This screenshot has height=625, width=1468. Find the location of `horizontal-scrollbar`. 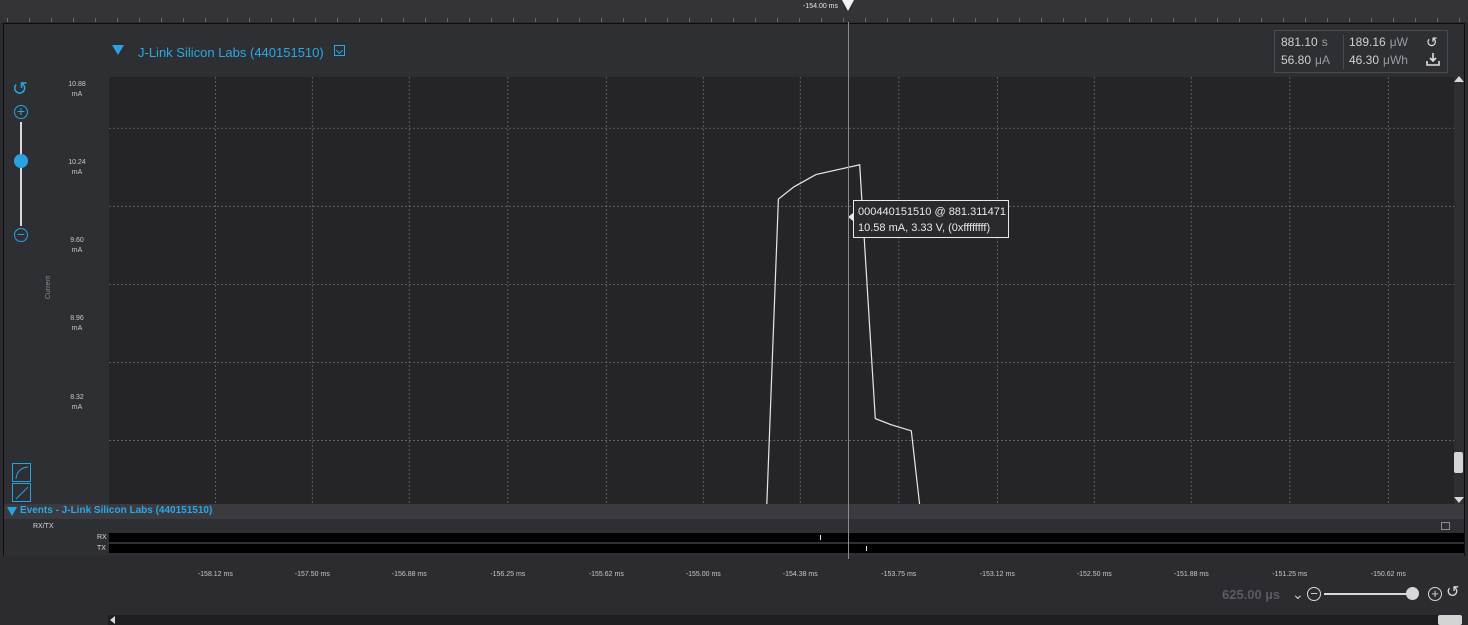

horizontal-scrollbar is located at coordinates (785, 620).